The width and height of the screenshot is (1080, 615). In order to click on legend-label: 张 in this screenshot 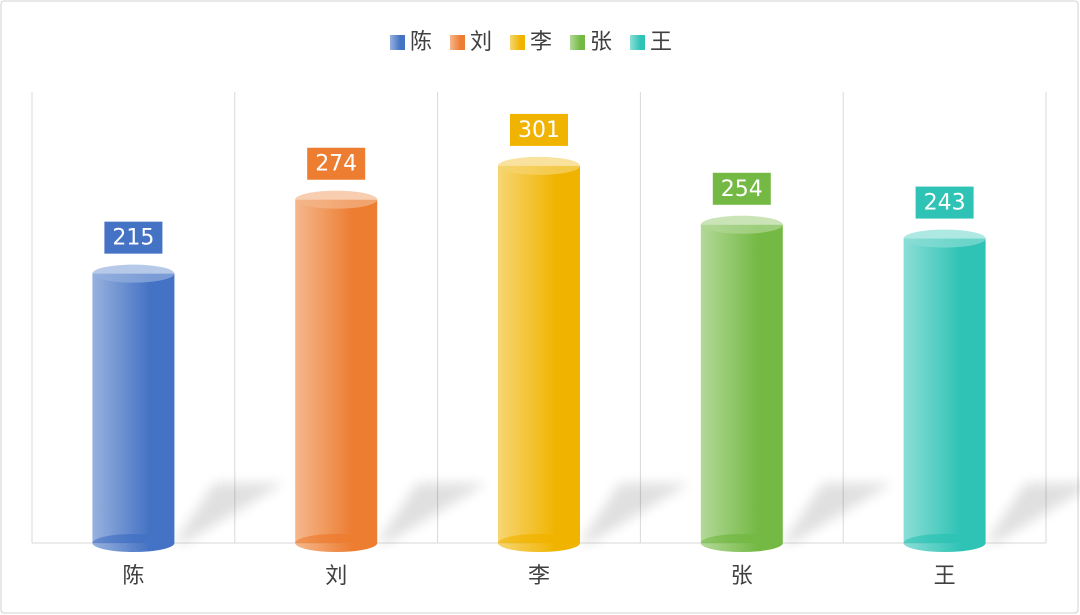, I will do `click(601, 42)`.